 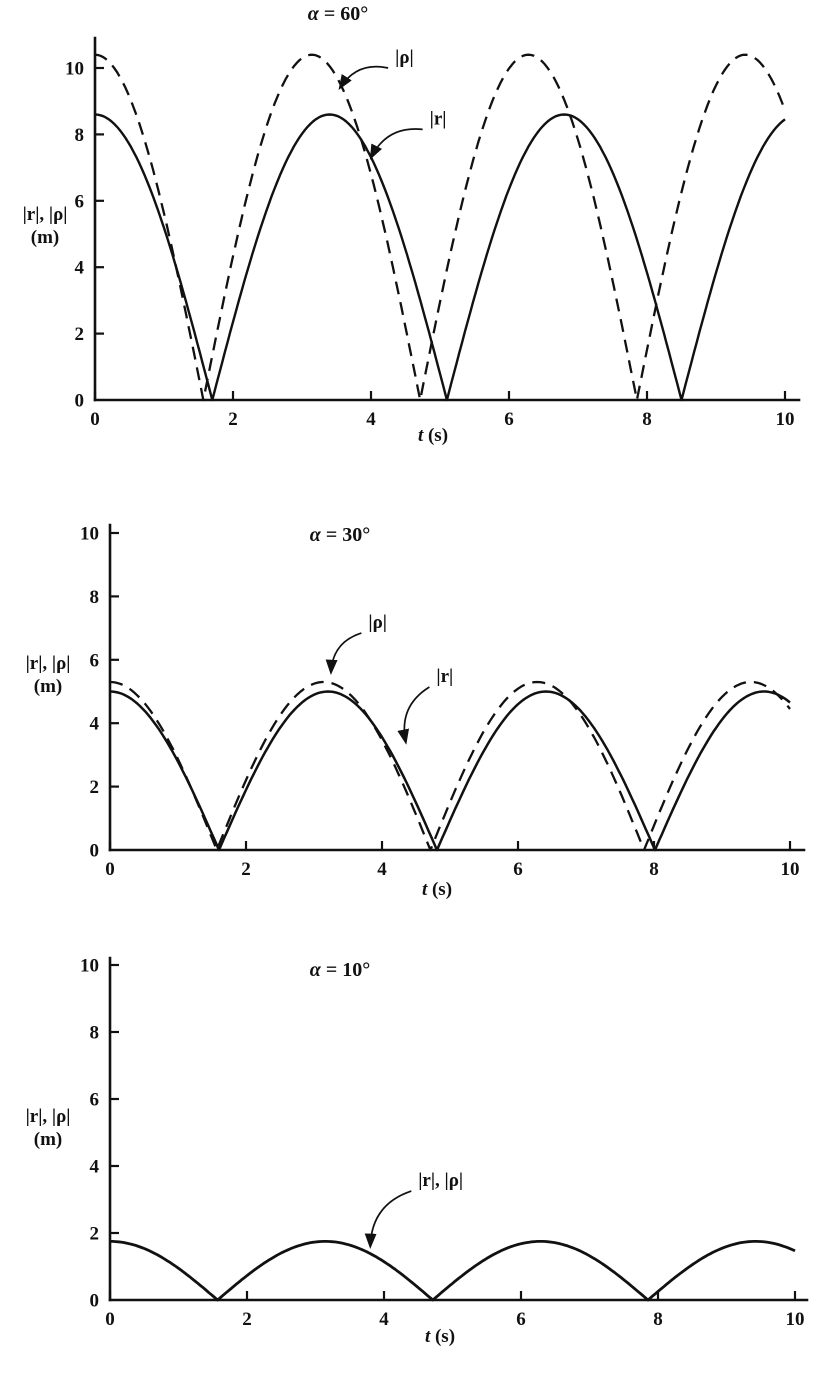 I want to click on chart-title: α = 10°, so click(x=340, y=970).